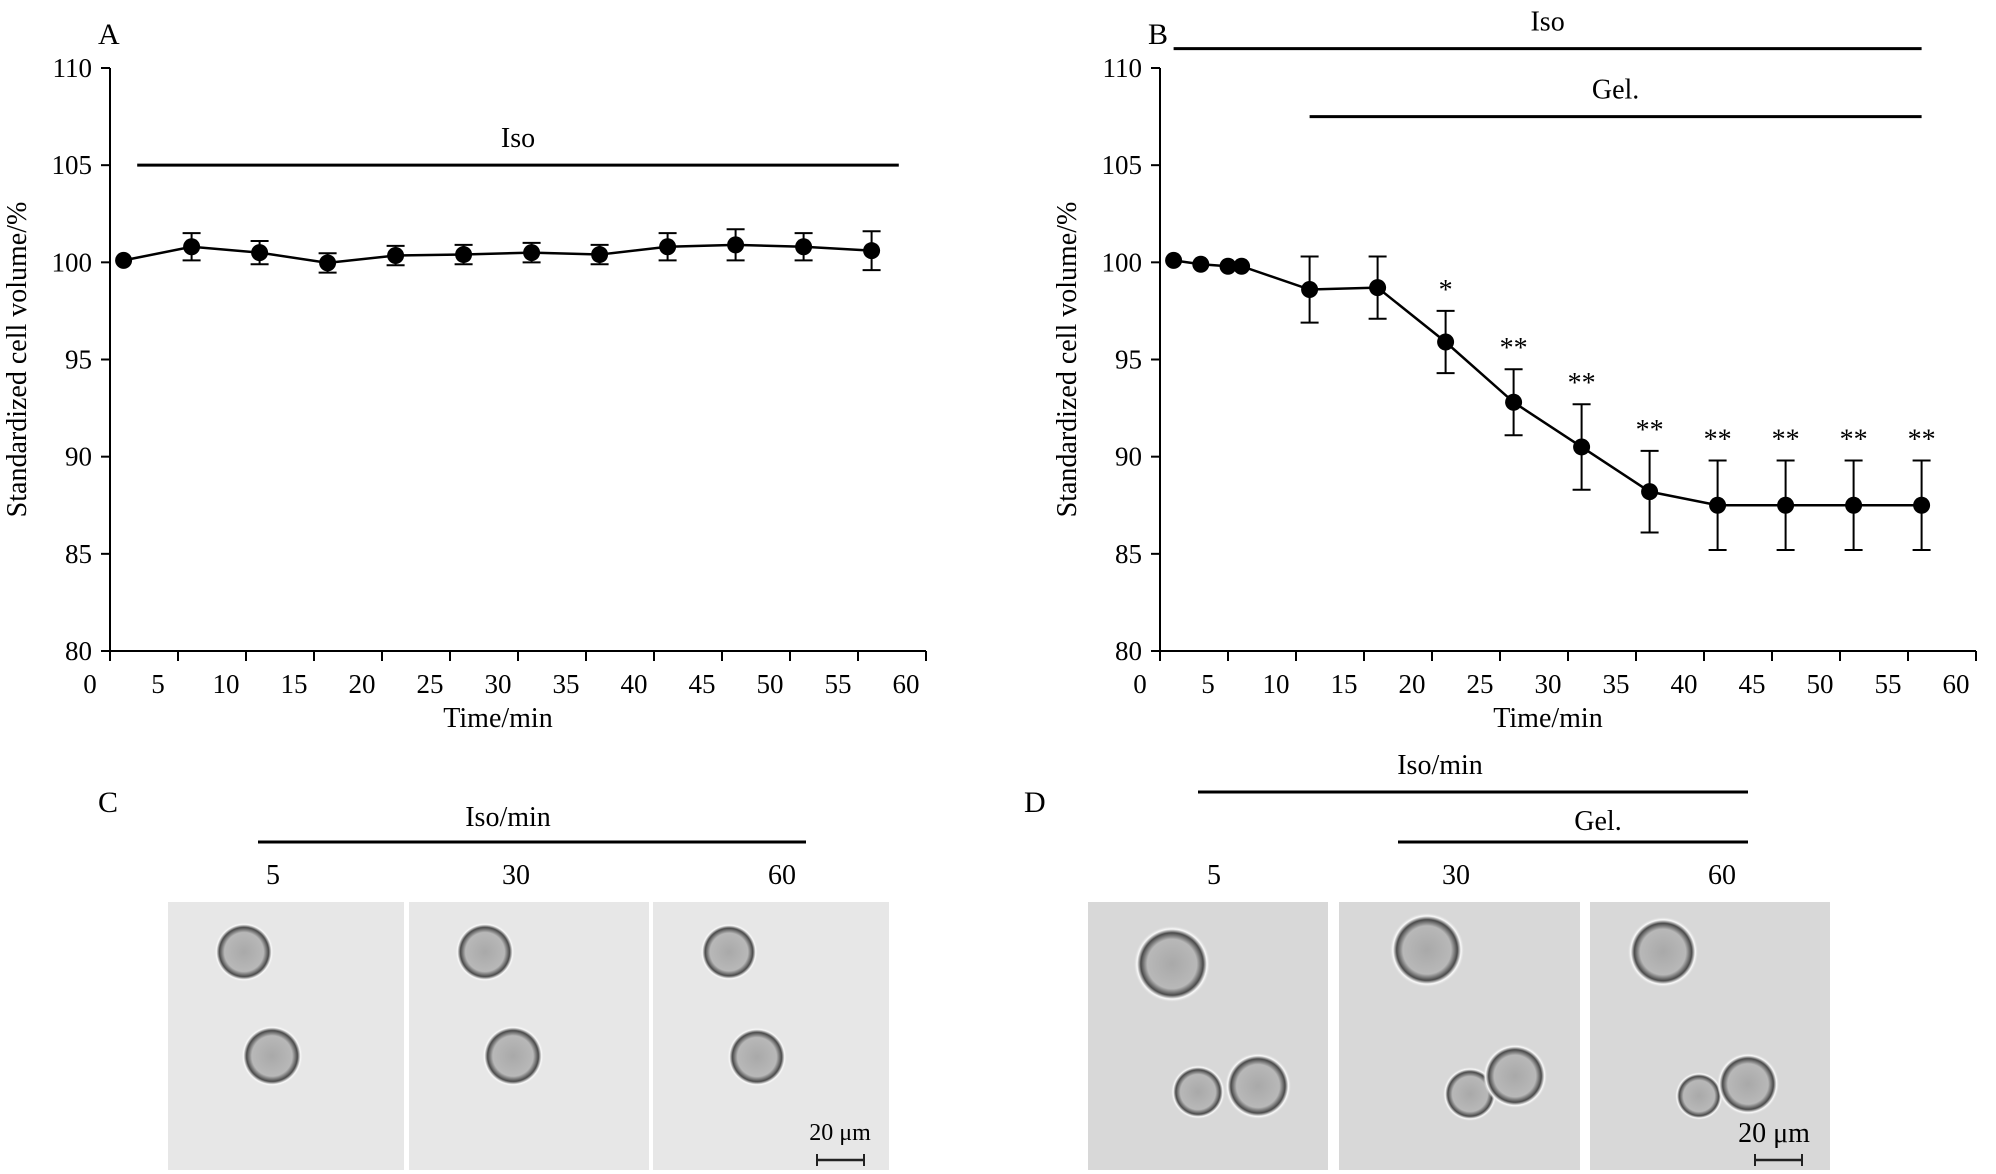 The width and height of the screenshot is (1996, 1174). I want to click on panel-letter-b: B, so click(1158, 34).